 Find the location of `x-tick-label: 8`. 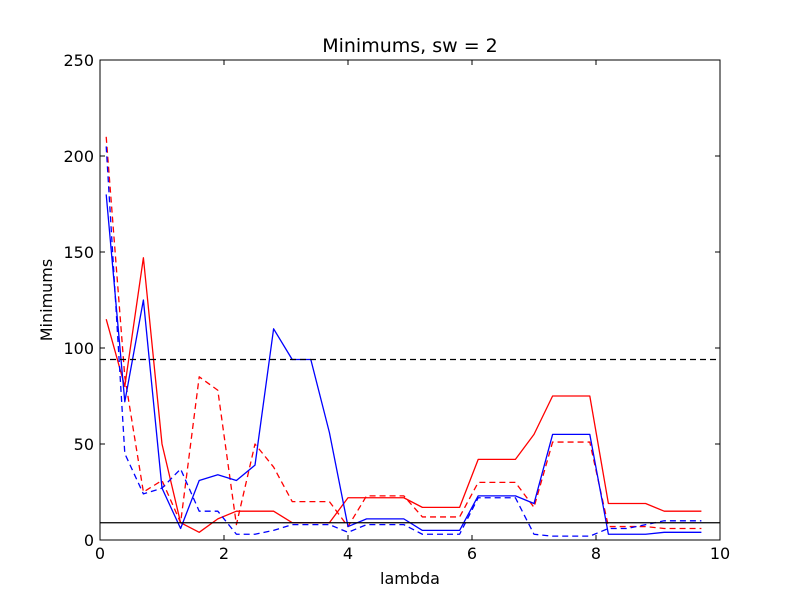

x-tick-label: 8 is located at coordinates (596, 553).